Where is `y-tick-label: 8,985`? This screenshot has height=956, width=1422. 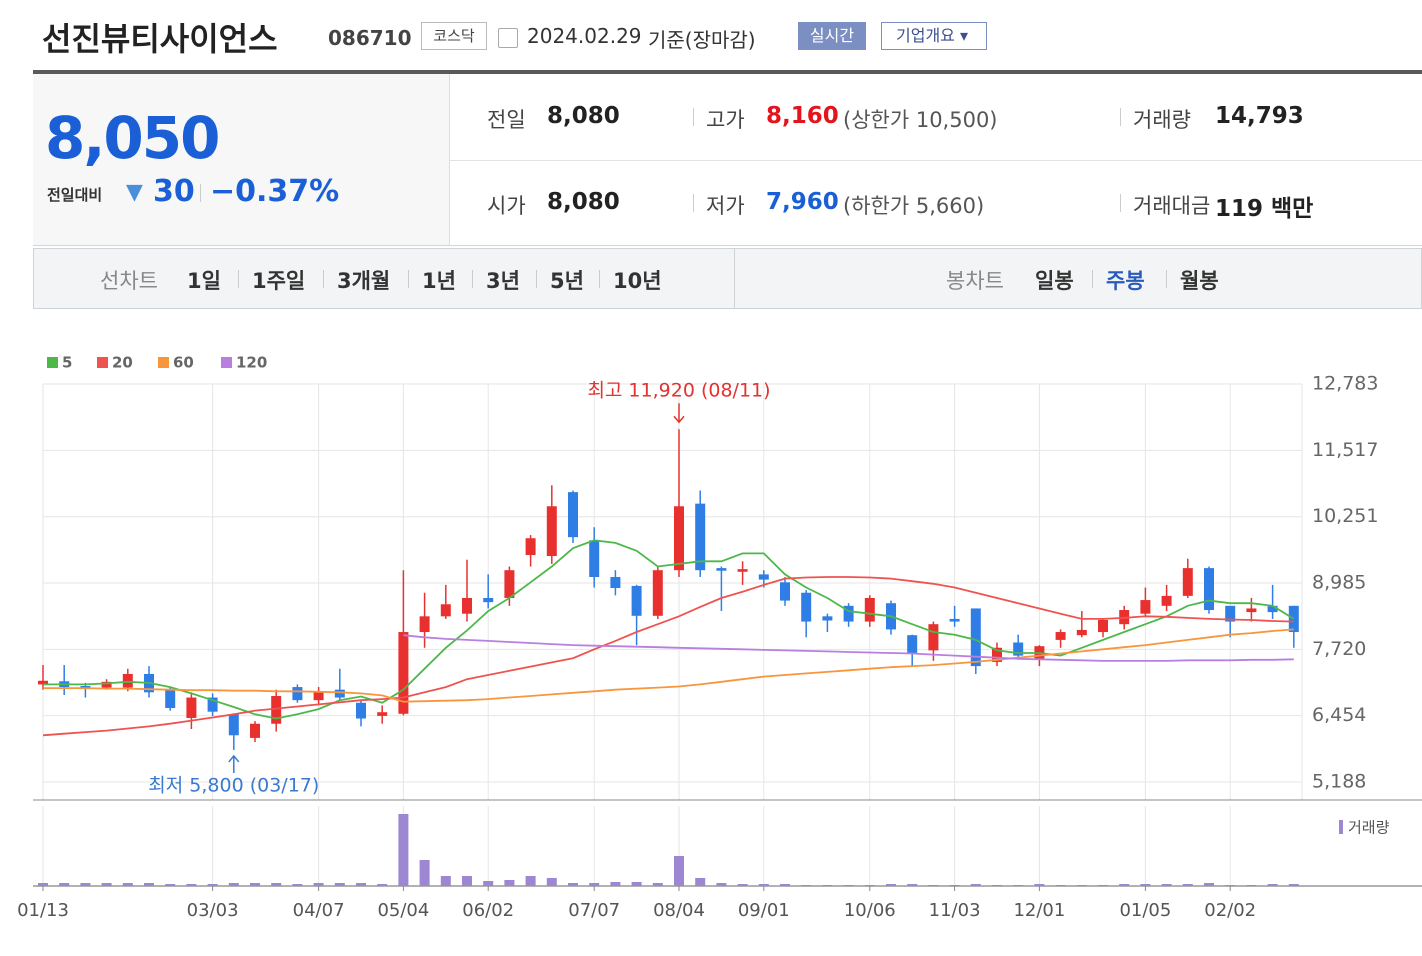
y-tick-label: 8,985 is located at coordinates (1339, 583).